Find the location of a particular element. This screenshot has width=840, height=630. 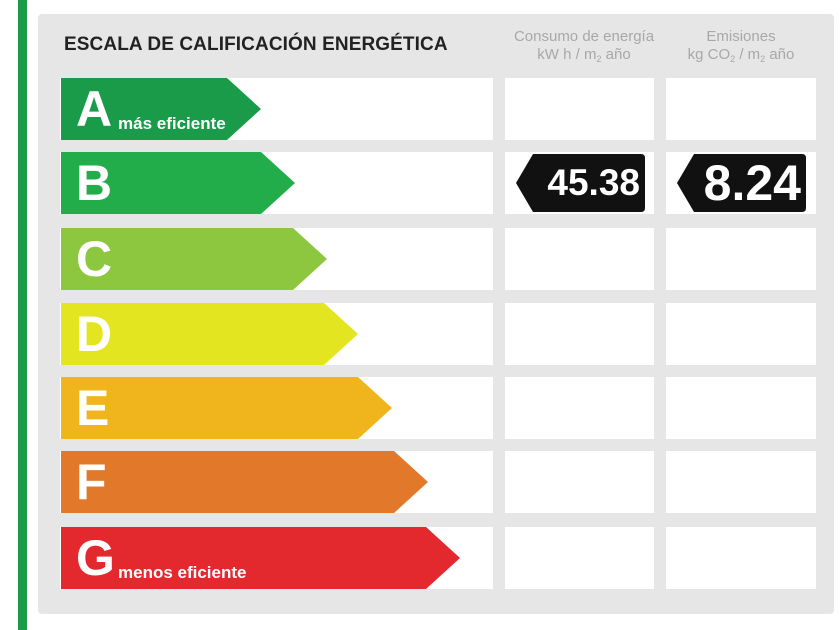

rating-sublabel: más eficiente is located at coordinates (172, 123).